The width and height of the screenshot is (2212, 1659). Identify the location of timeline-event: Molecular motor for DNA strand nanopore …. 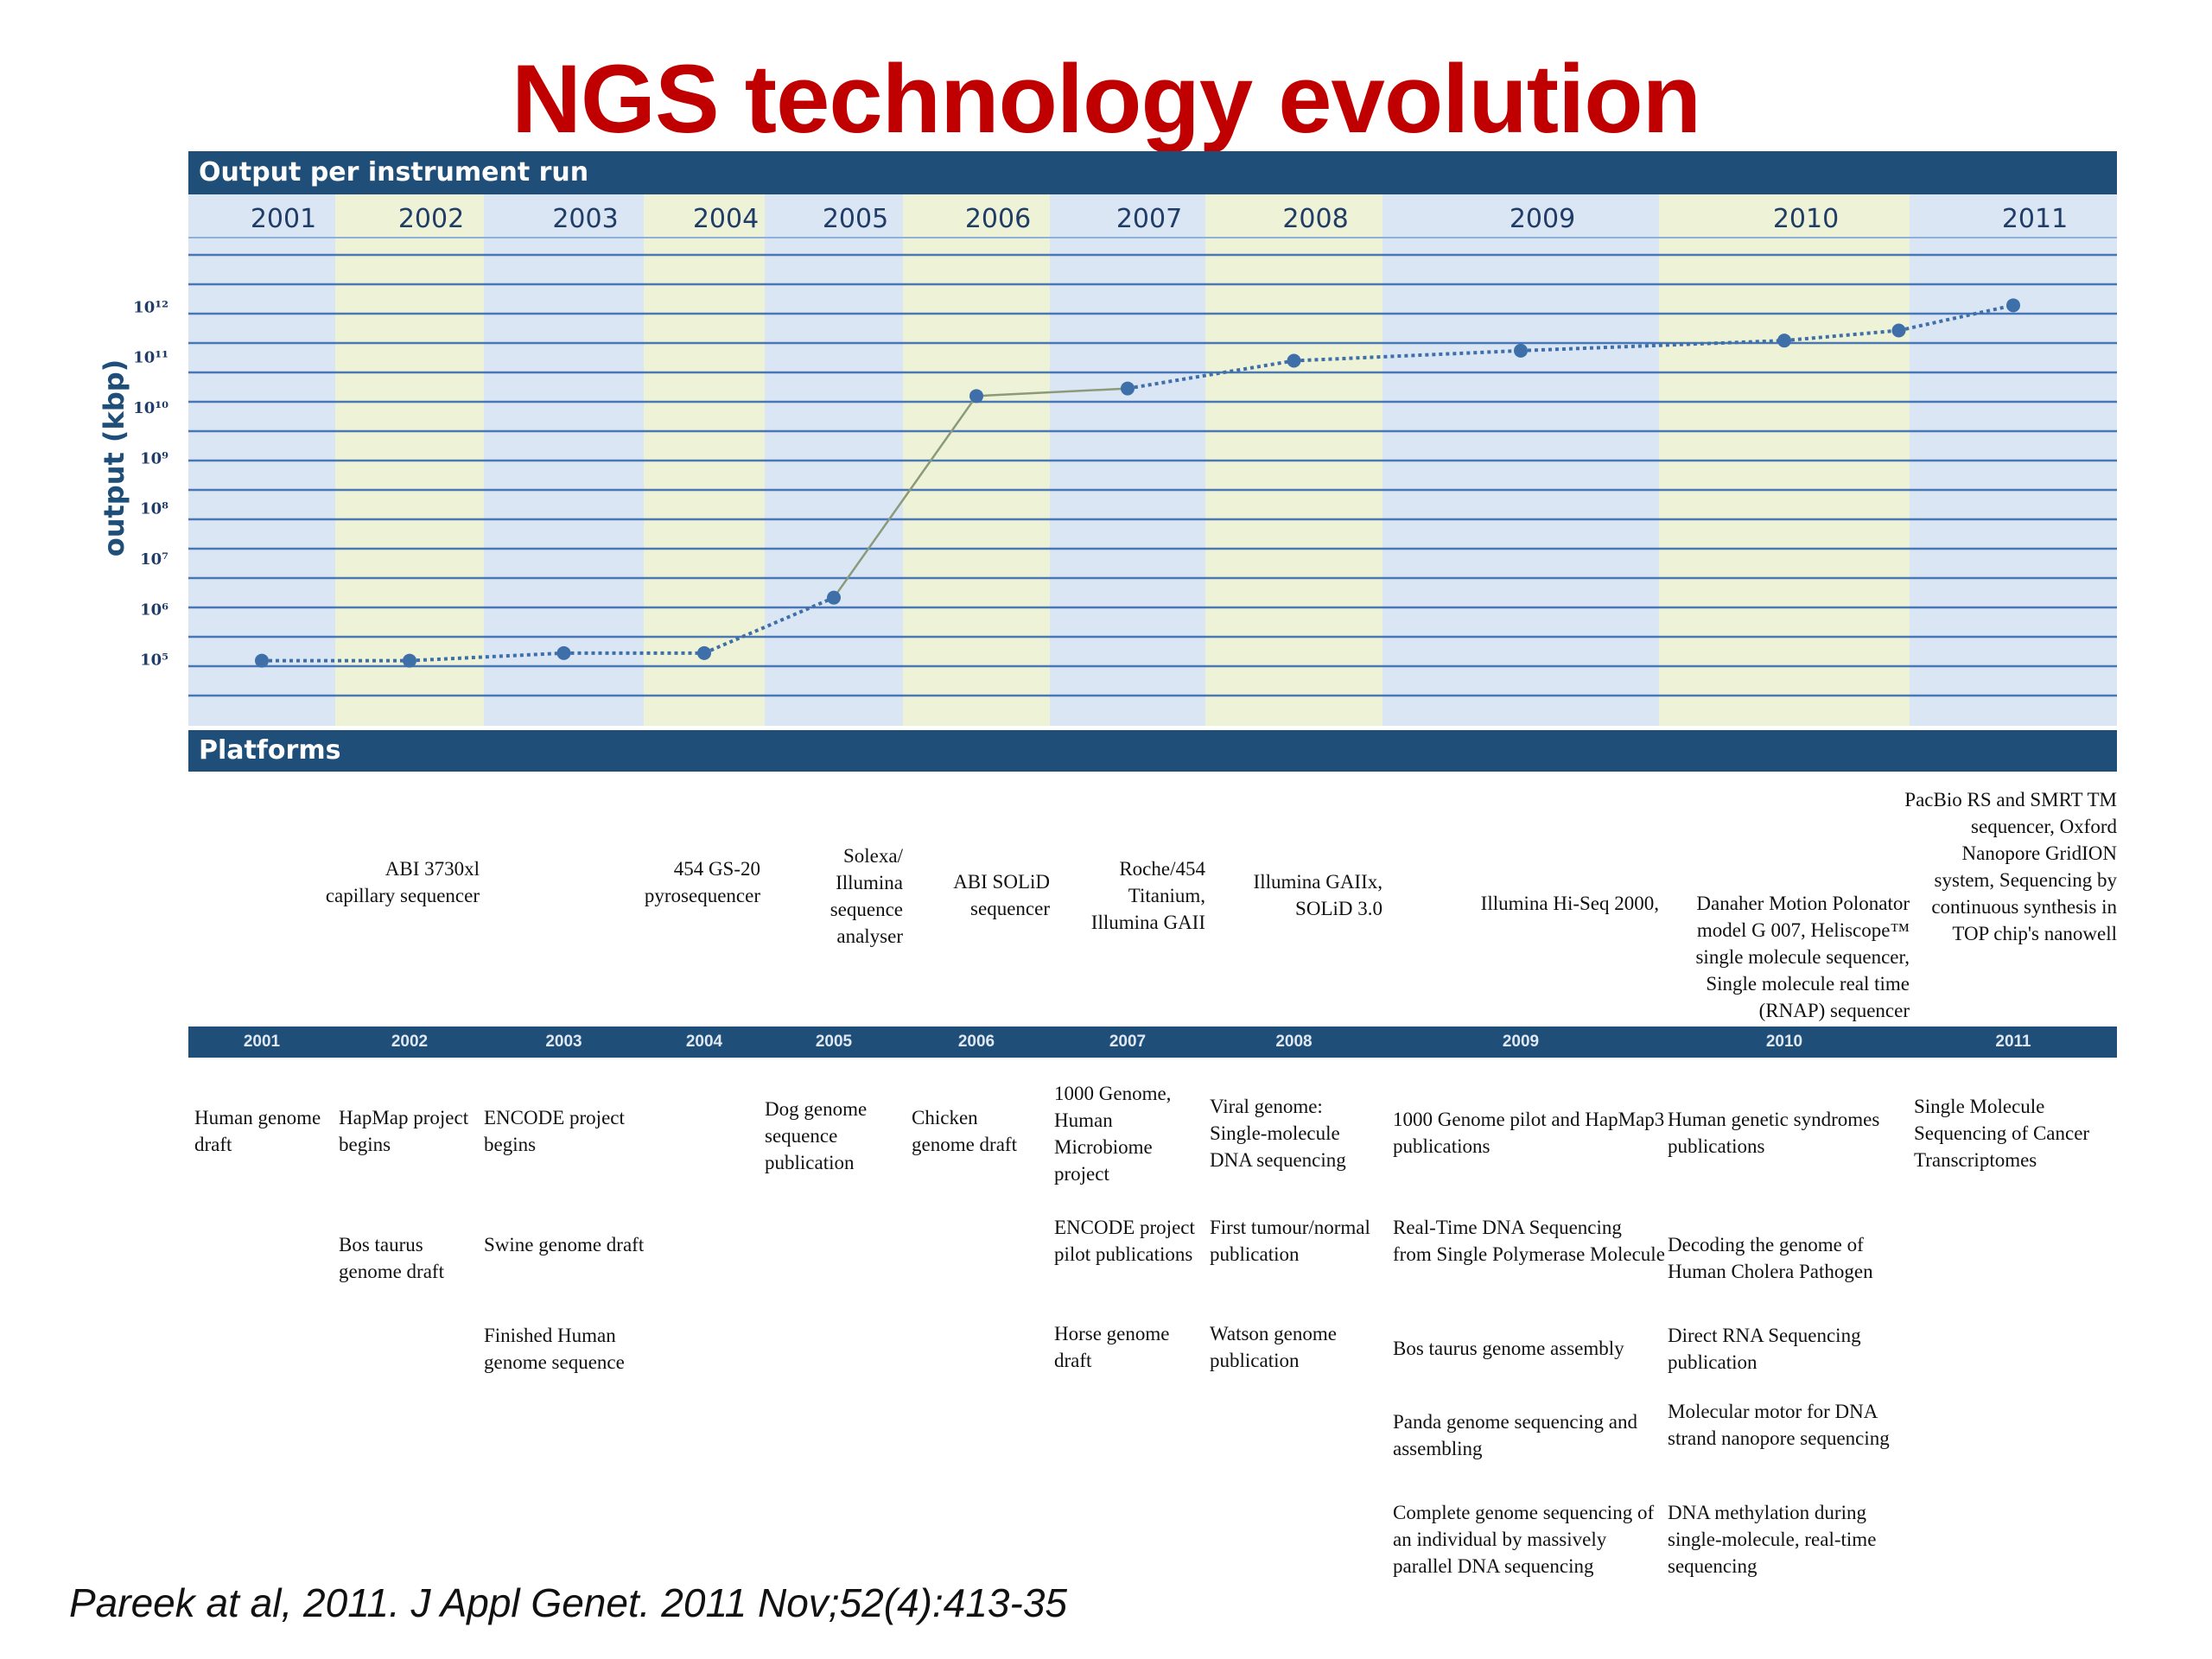
(1779, 1425).